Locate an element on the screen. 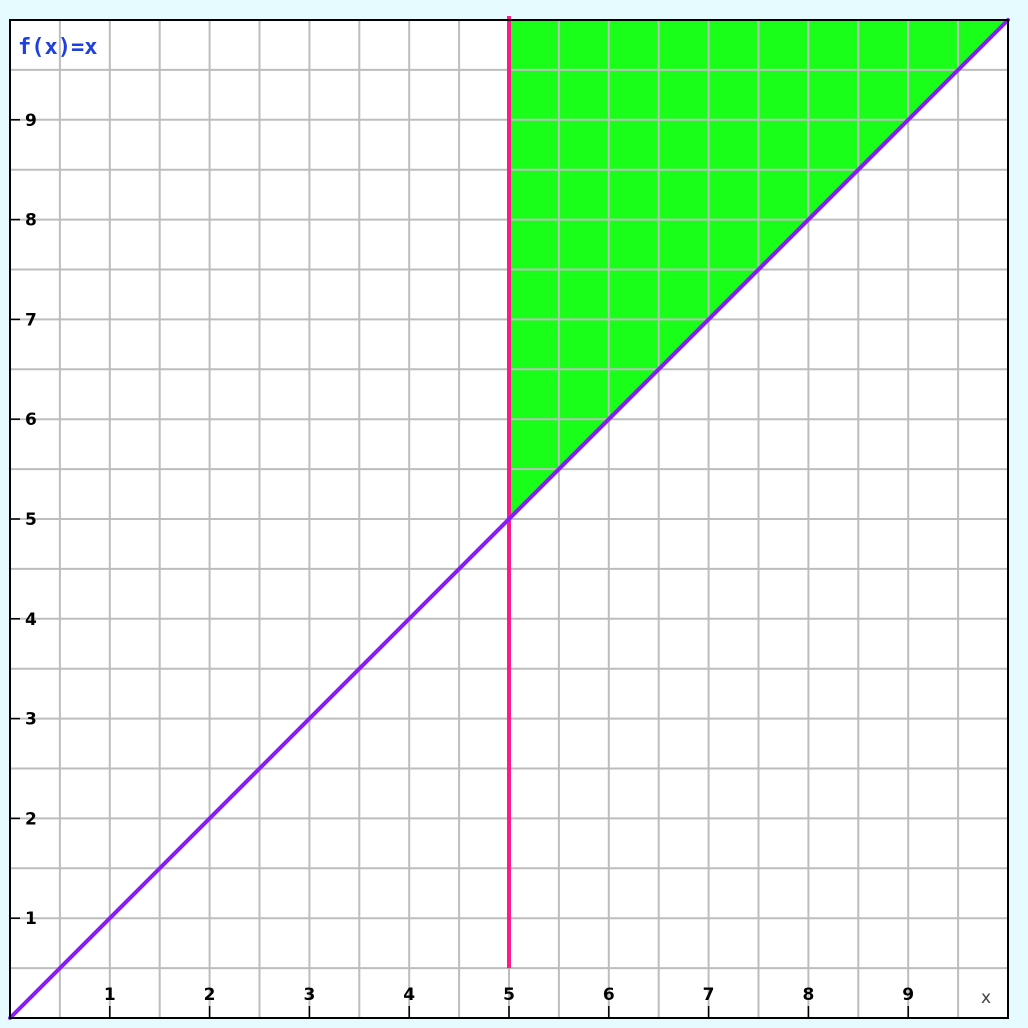 The width and height of the screenshot is (1028, 1028). x-tick-label: 3 is located at coordinates (309, 995).